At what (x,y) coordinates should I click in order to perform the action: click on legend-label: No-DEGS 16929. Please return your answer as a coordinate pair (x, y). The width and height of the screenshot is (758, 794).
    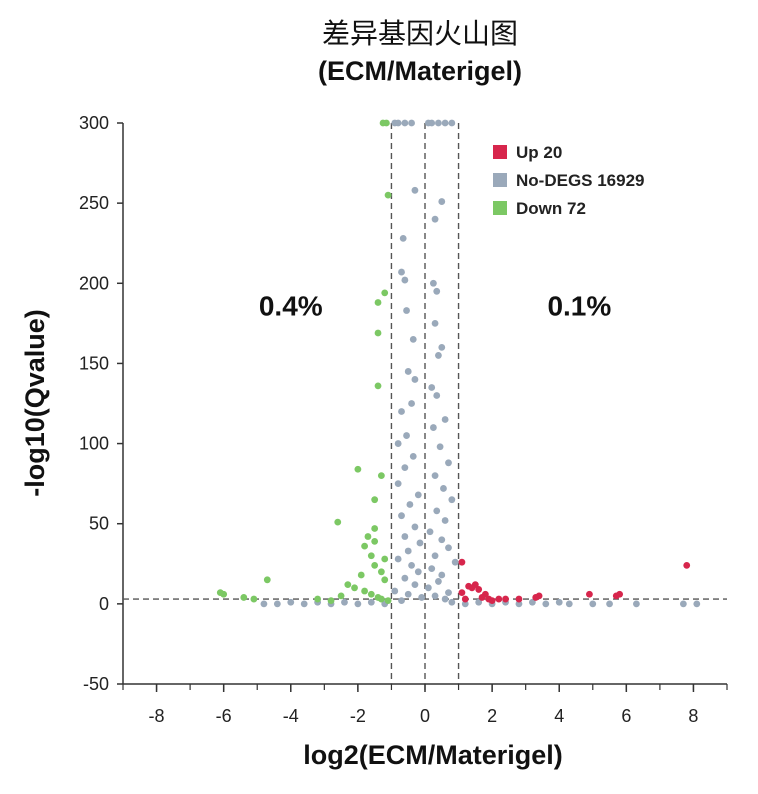
    Looking at the image, I should click on (580, 180).